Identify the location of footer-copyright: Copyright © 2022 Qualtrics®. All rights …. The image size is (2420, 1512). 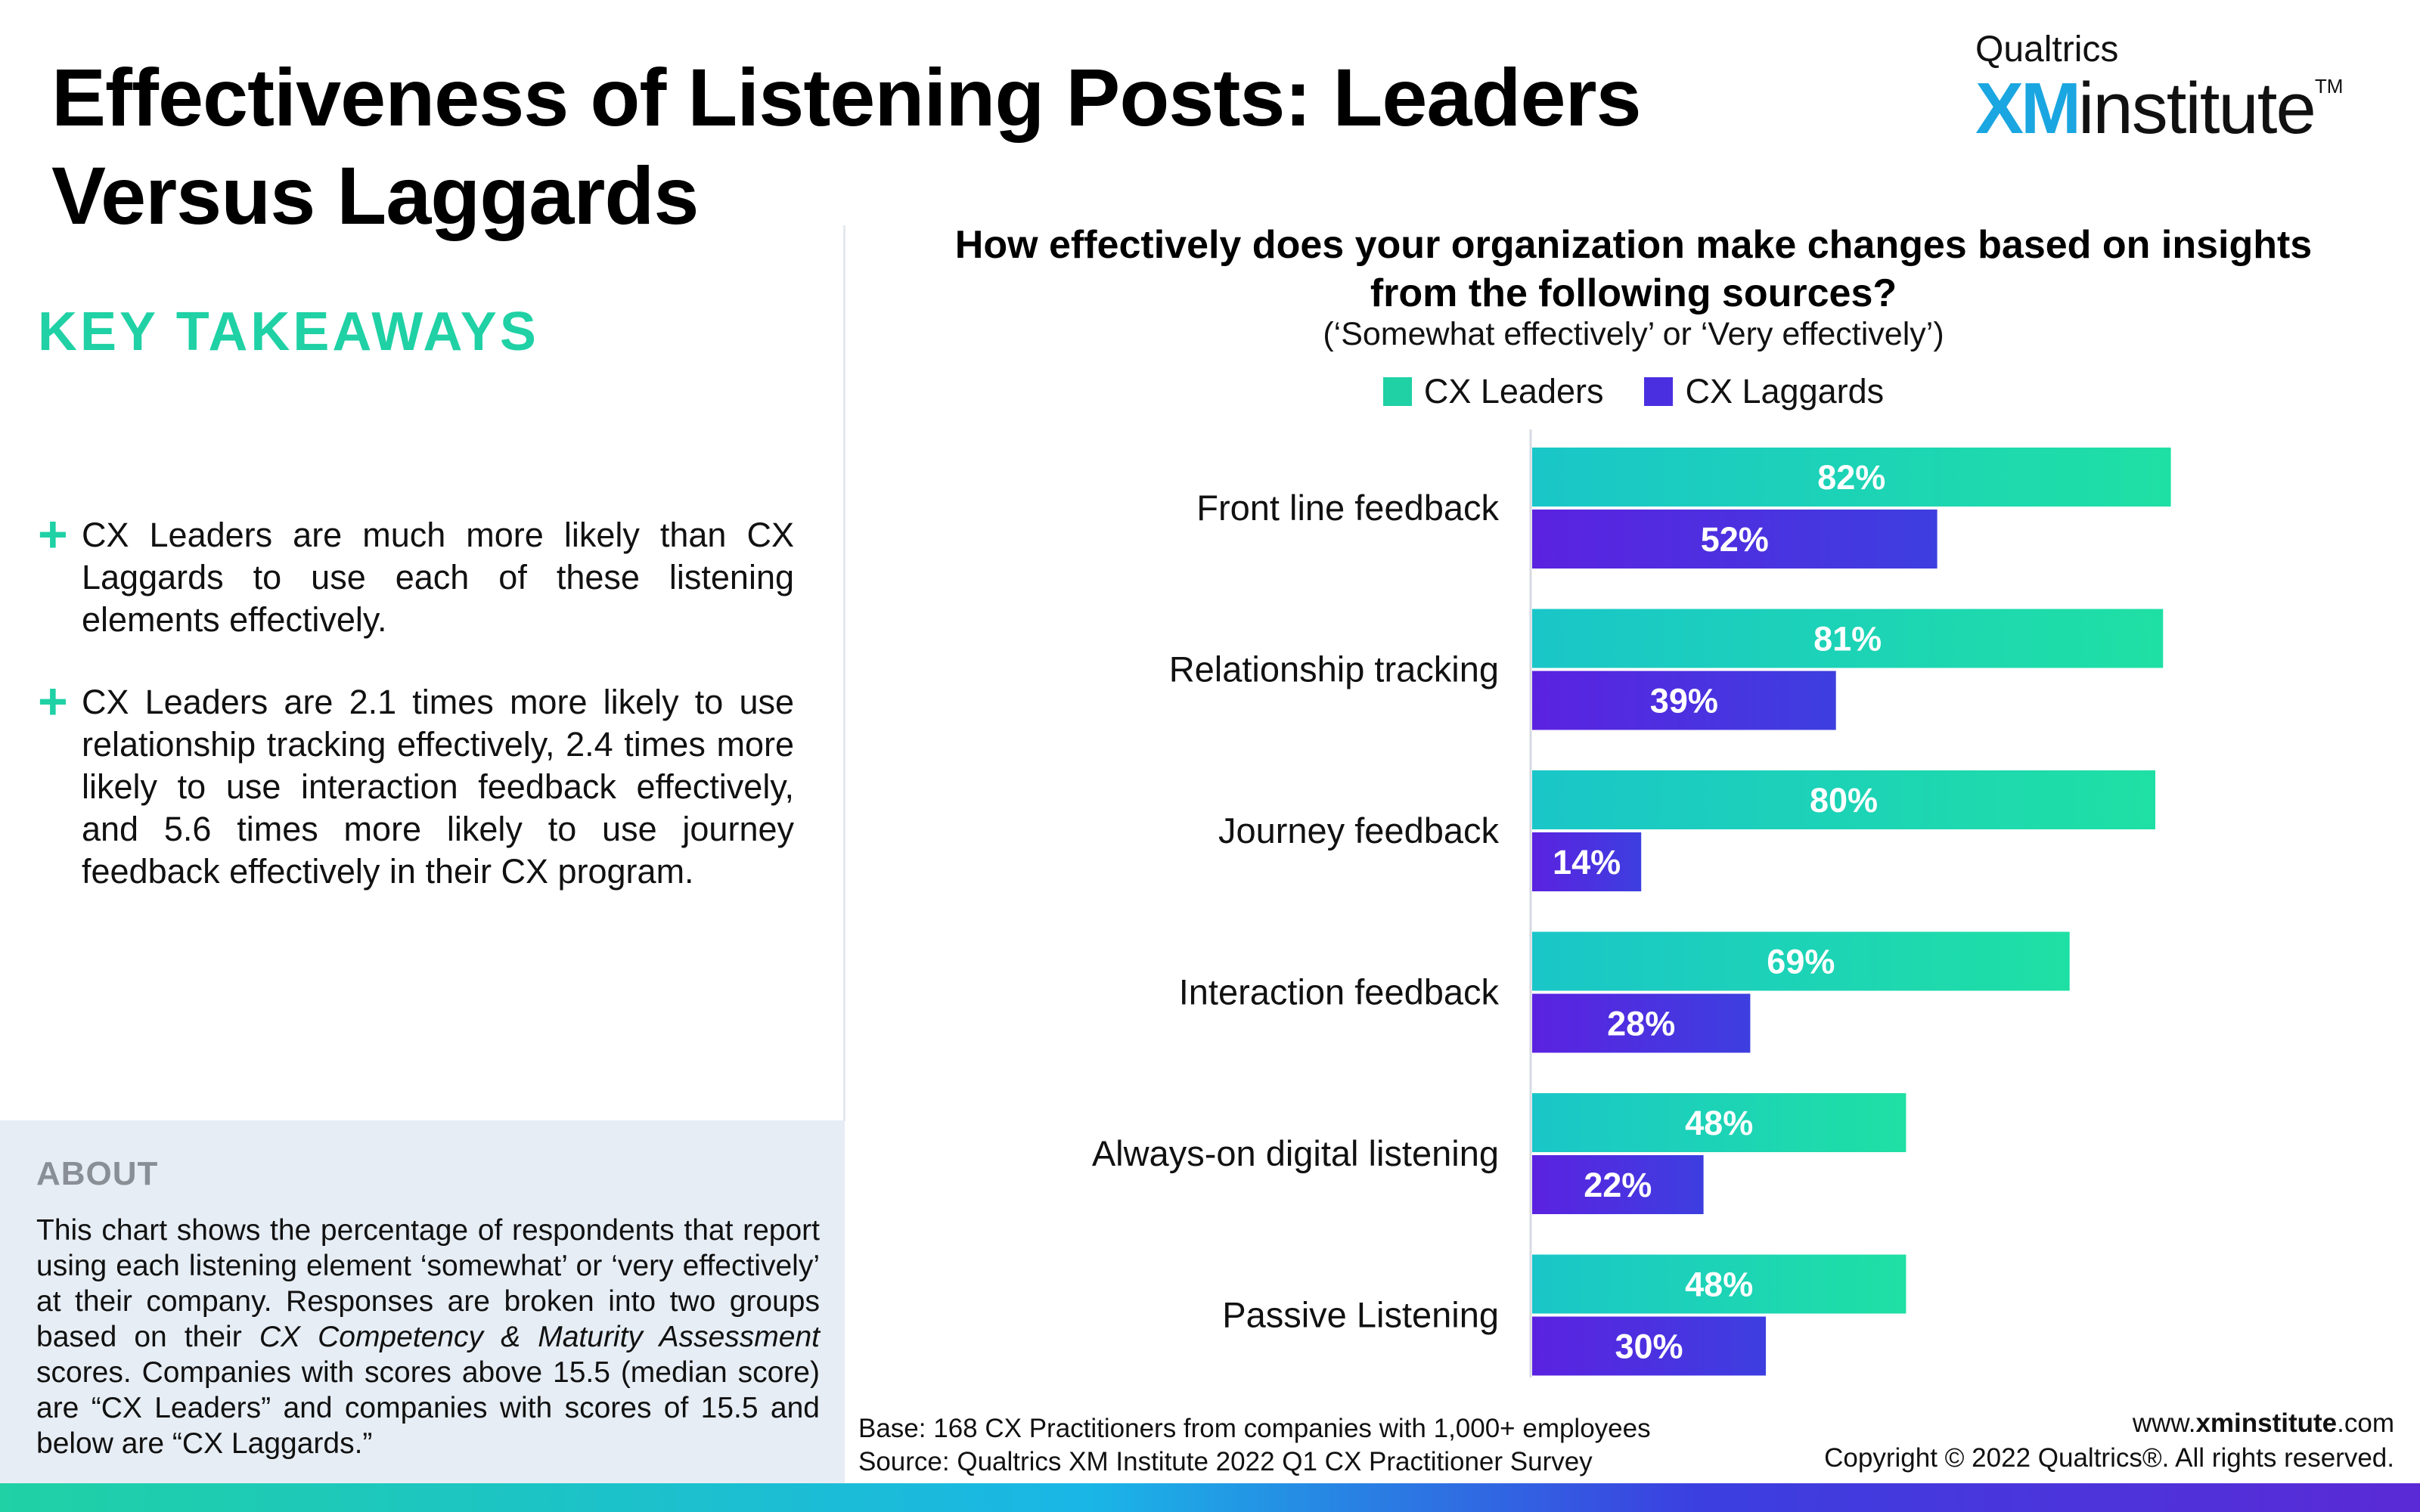
(2109, 1458).